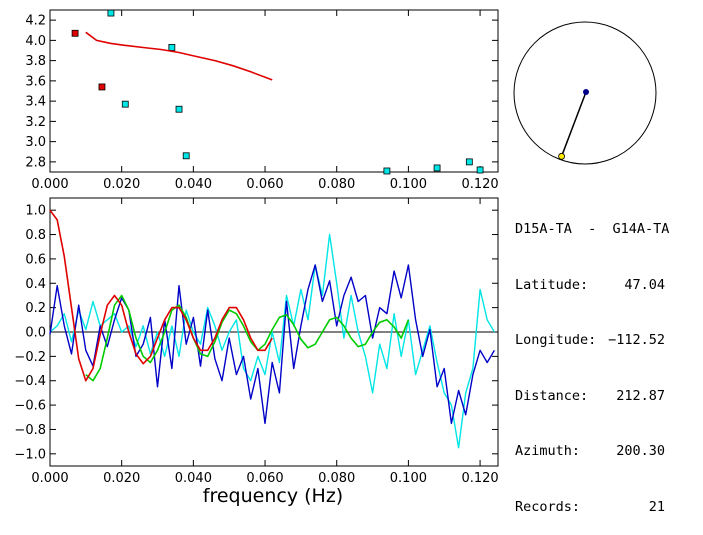  Describe the element at coordinates (49, 478) in the screenshot. I see `chart1-xtick-label: 0.000` at that location.